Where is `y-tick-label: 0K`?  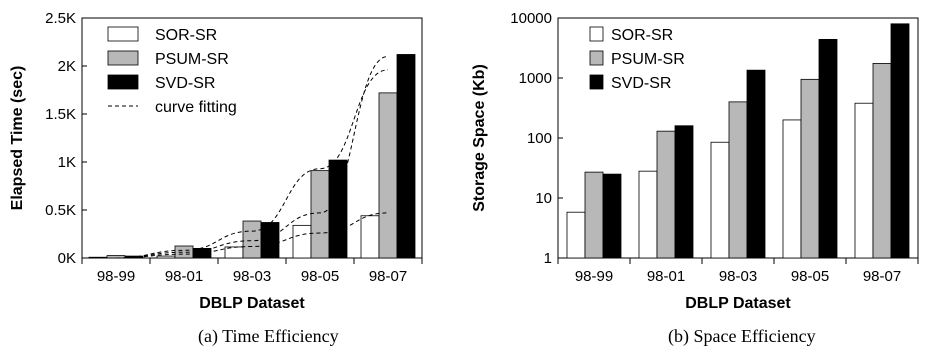
y-tick-label: 0K is located at coordinates (67, 258).